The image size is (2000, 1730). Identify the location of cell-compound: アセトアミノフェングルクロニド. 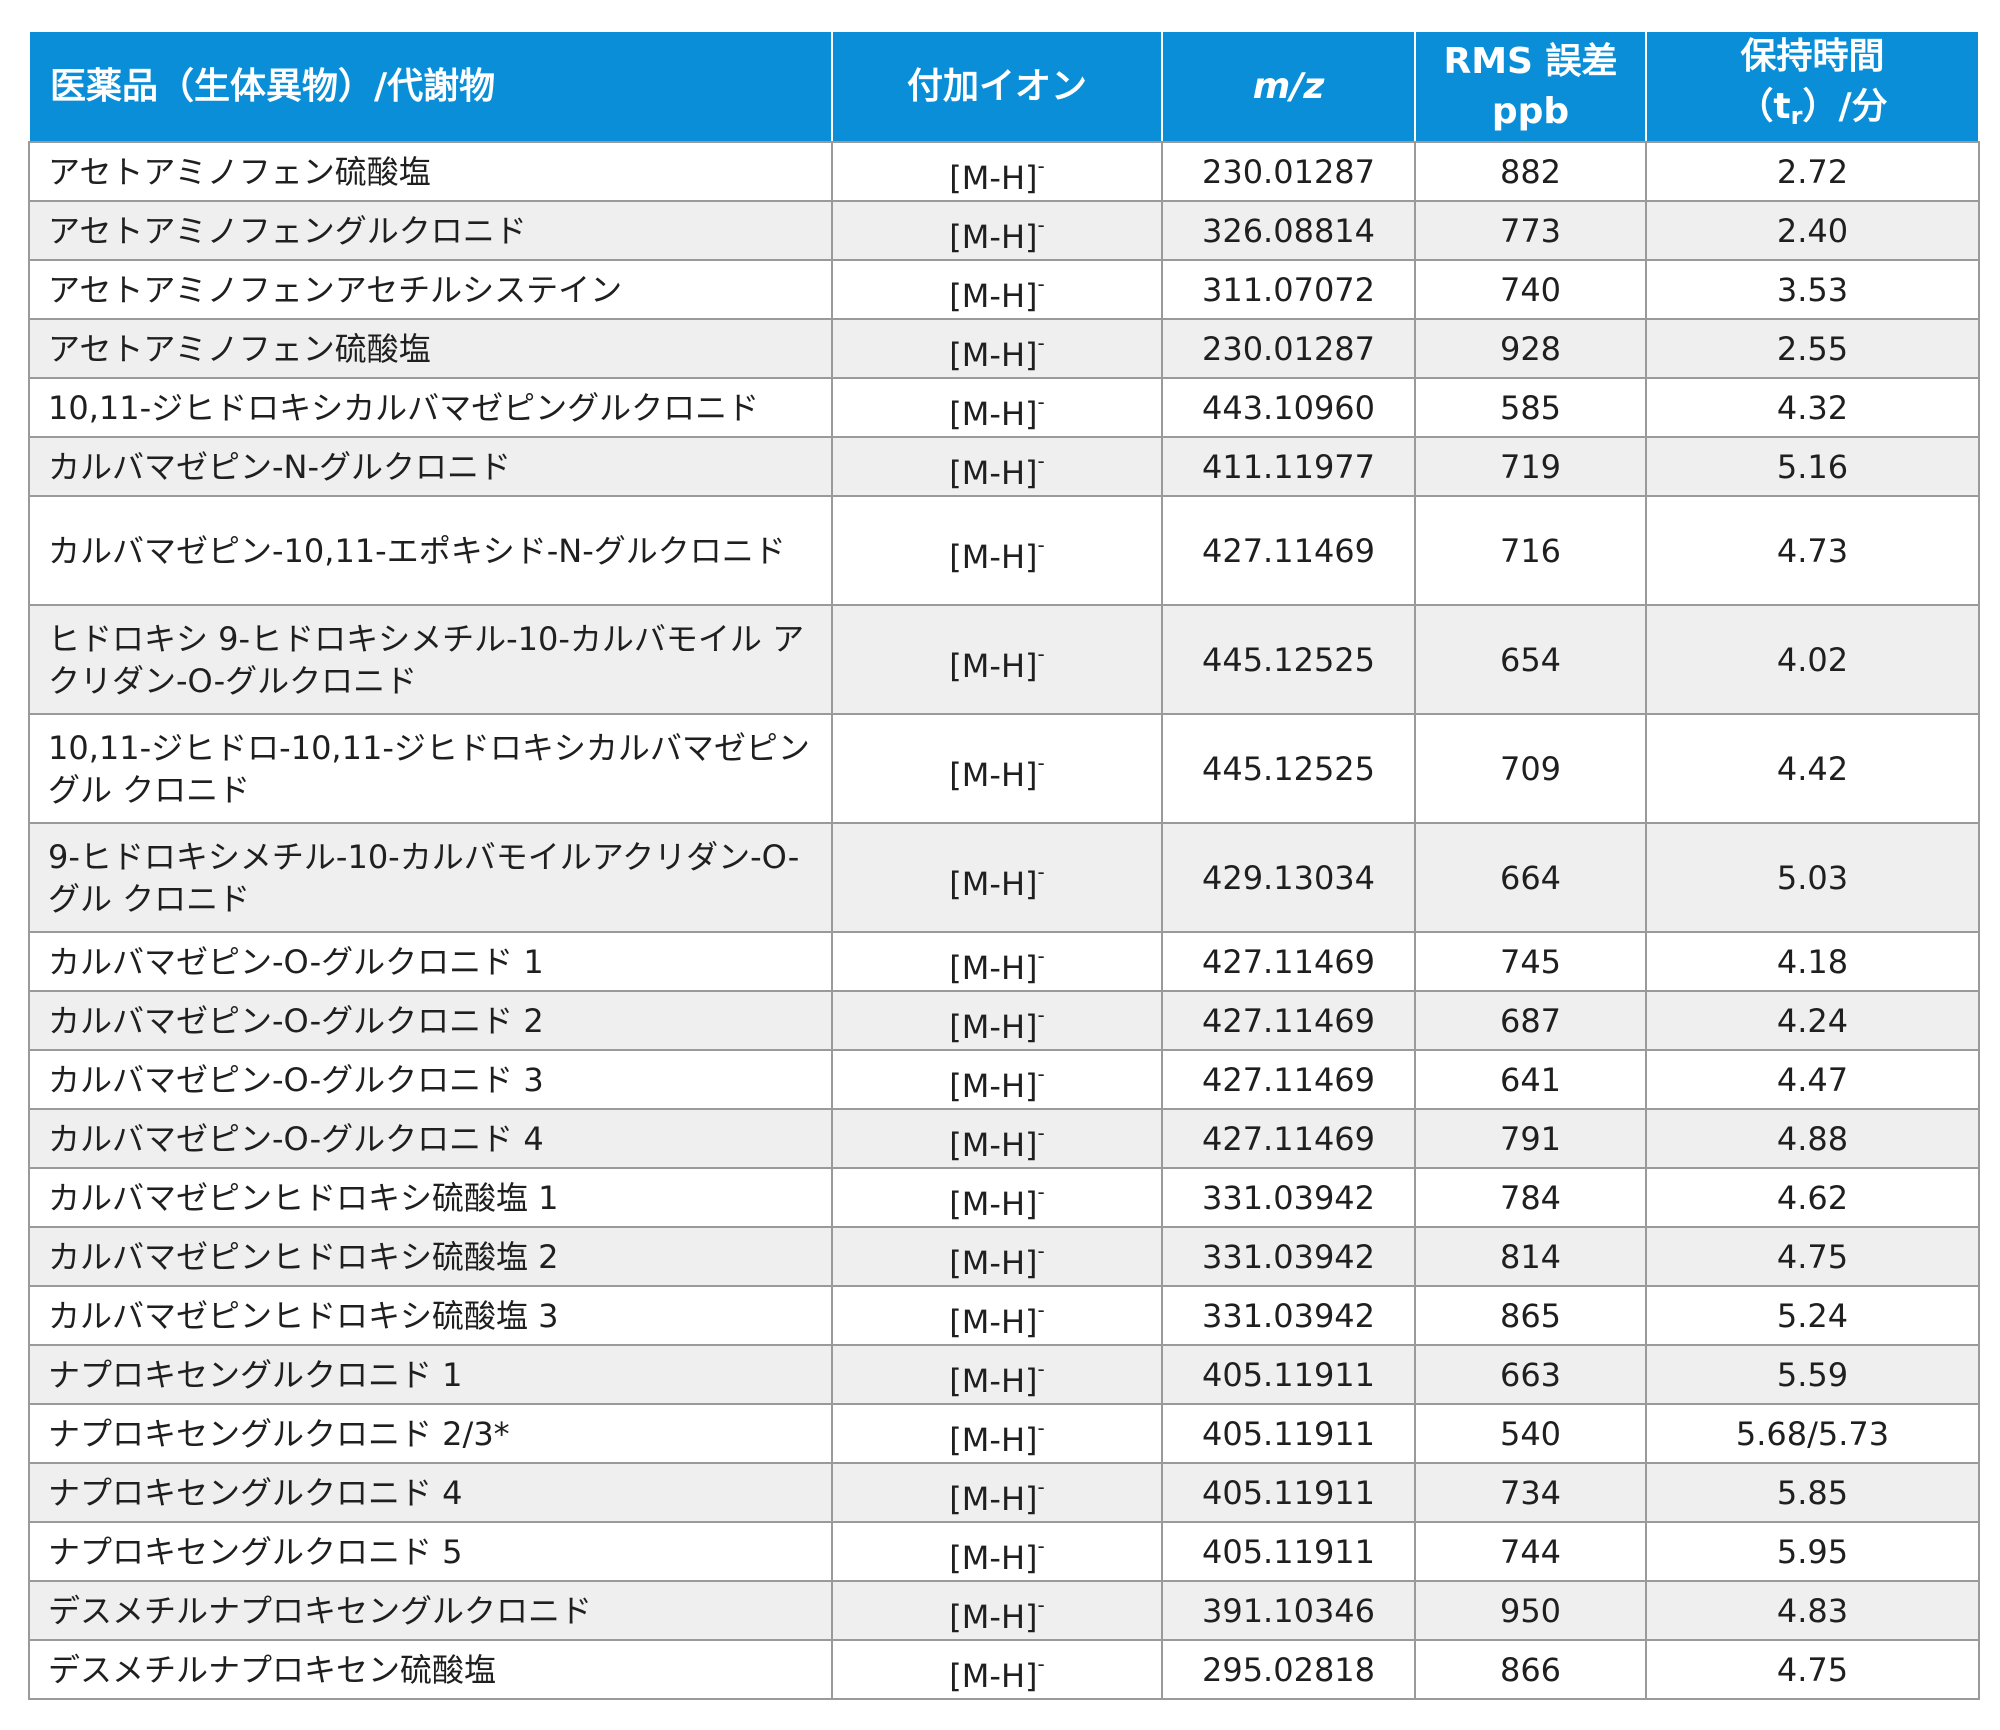
(430, 230).